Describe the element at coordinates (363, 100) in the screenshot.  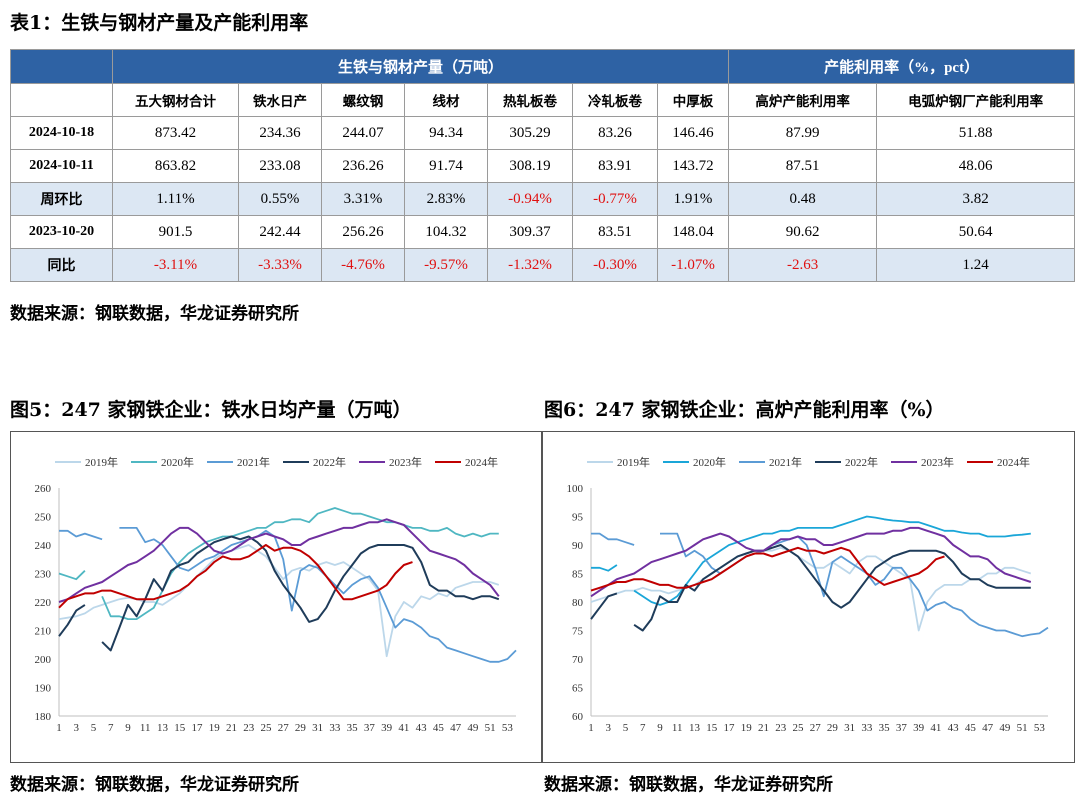
I see `column-header: 螺纹钢` at that location.